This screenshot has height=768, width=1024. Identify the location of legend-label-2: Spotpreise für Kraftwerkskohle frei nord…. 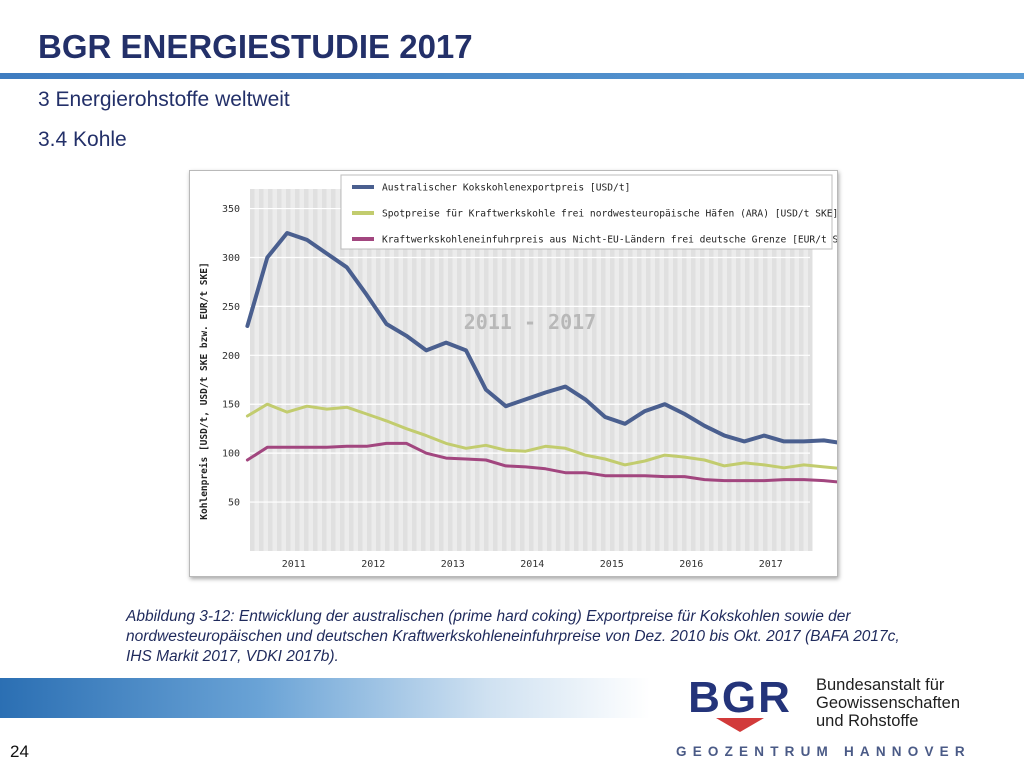
(609, 214).